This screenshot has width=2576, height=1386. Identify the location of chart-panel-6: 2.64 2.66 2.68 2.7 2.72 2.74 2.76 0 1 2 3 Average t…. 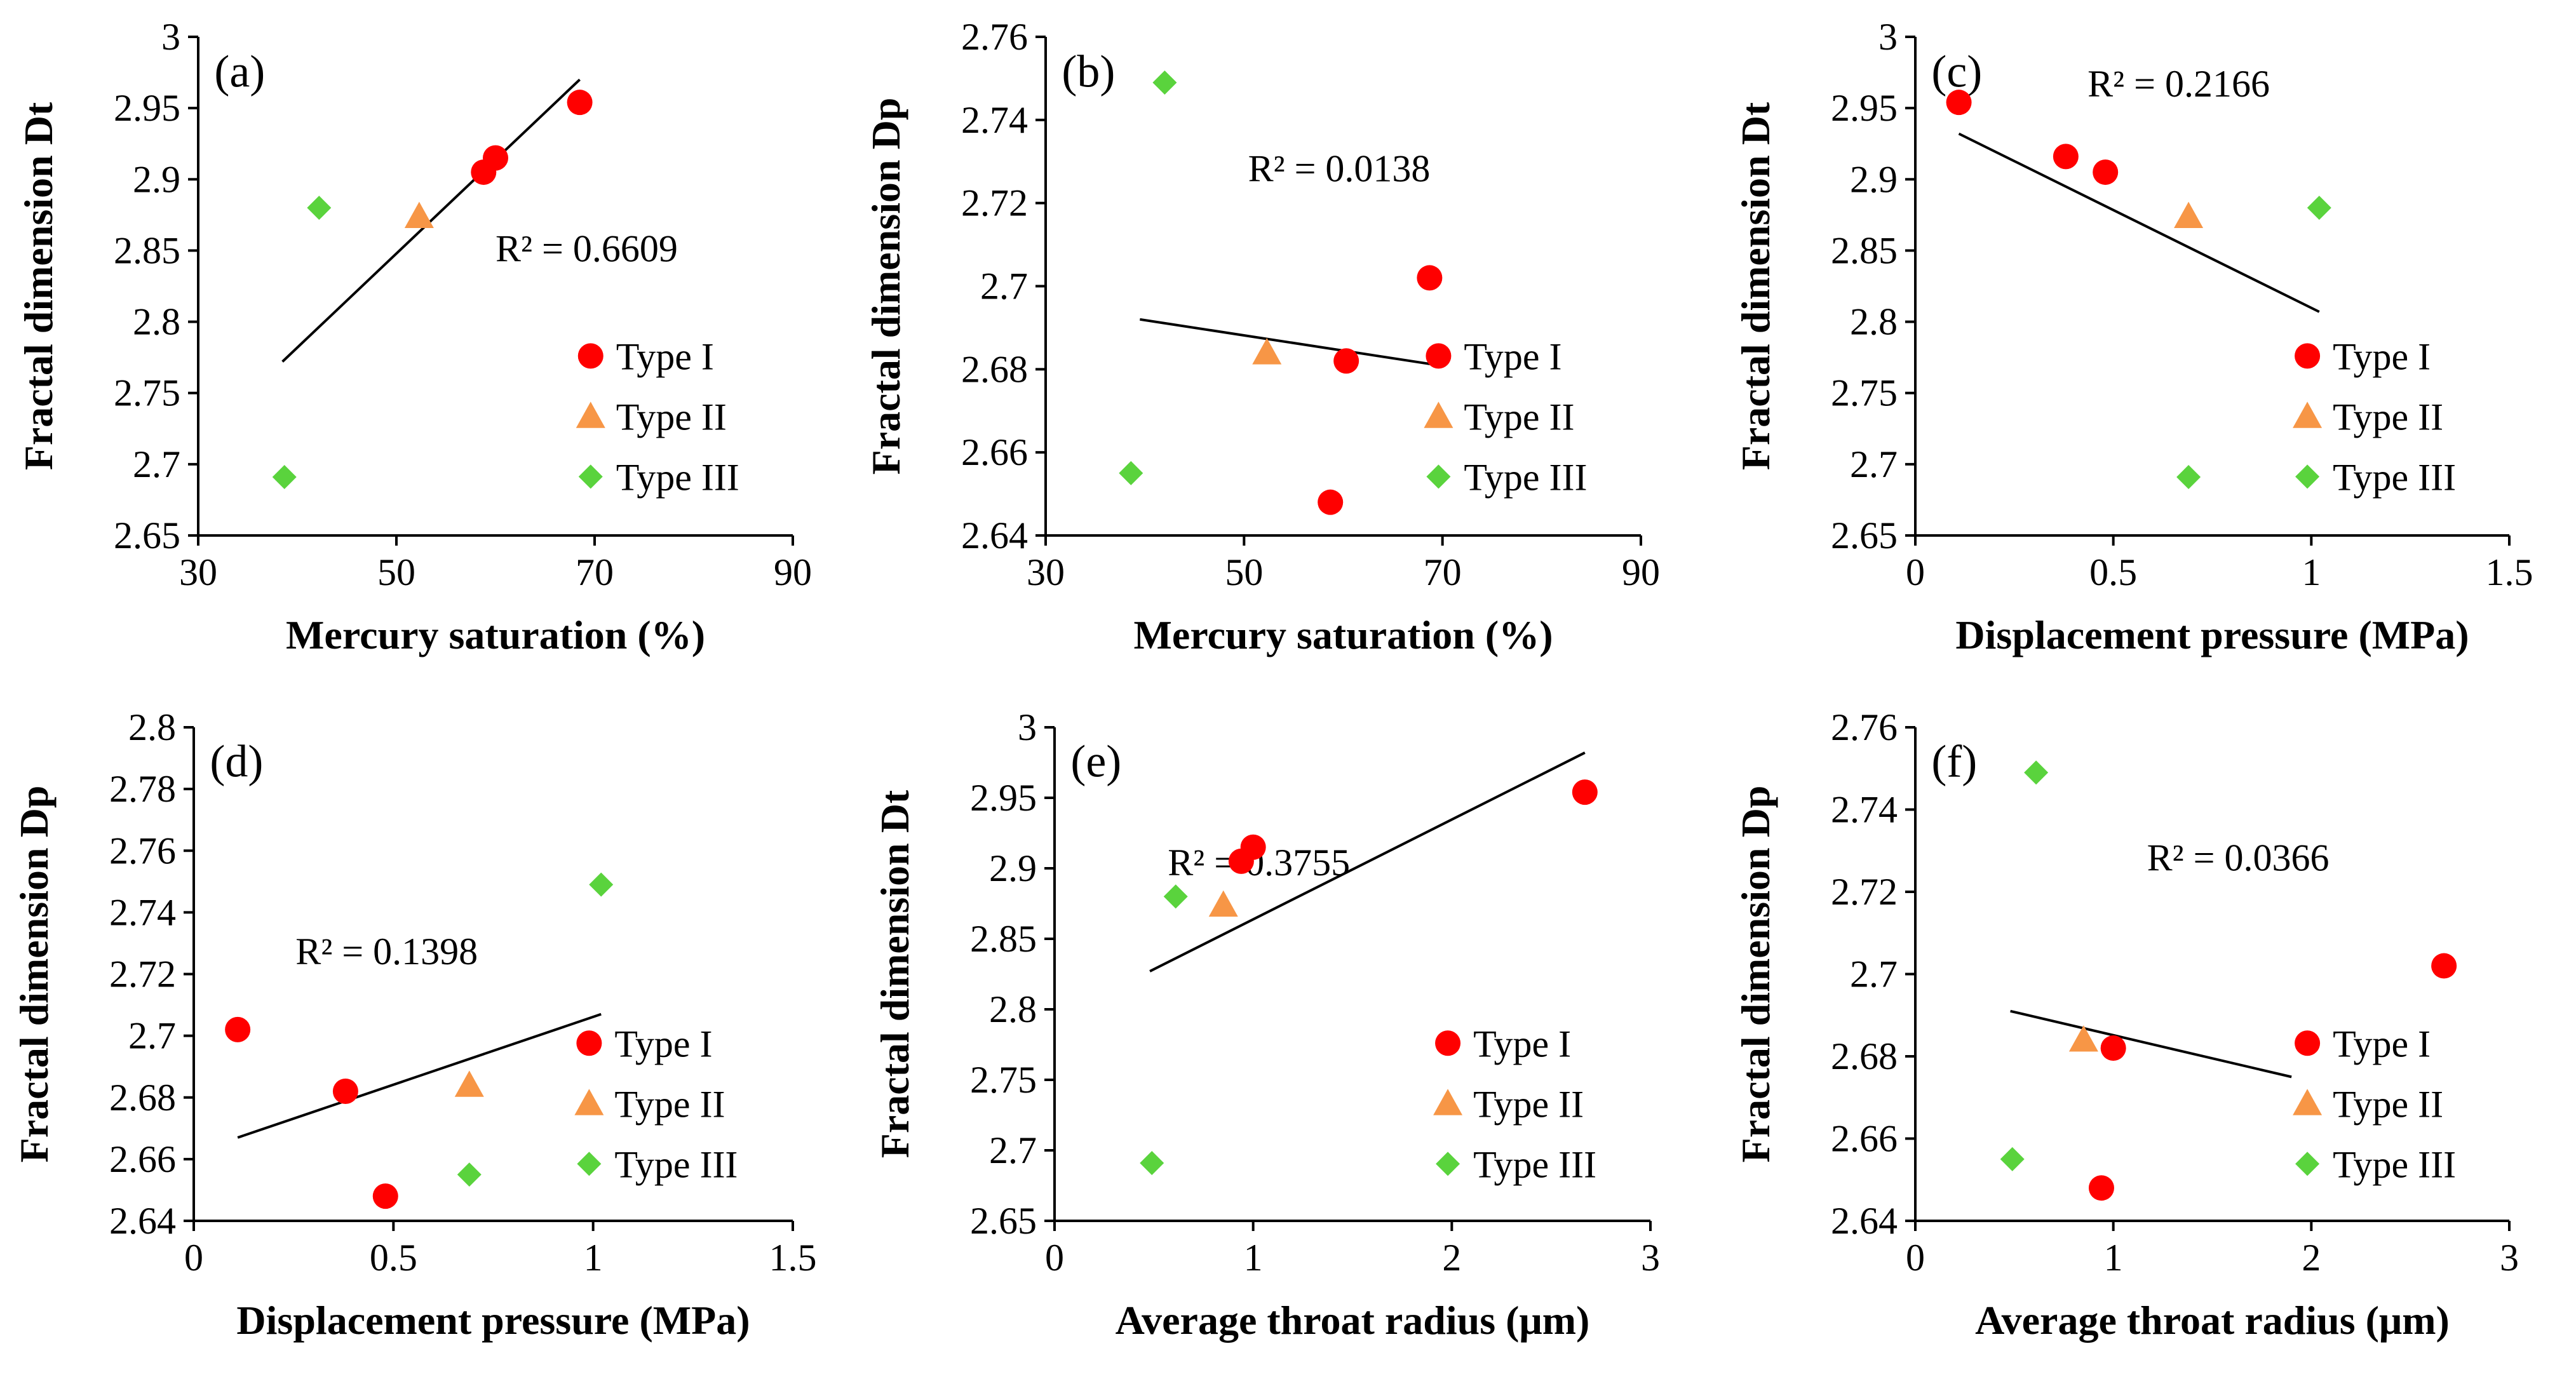
(2126, 1024).